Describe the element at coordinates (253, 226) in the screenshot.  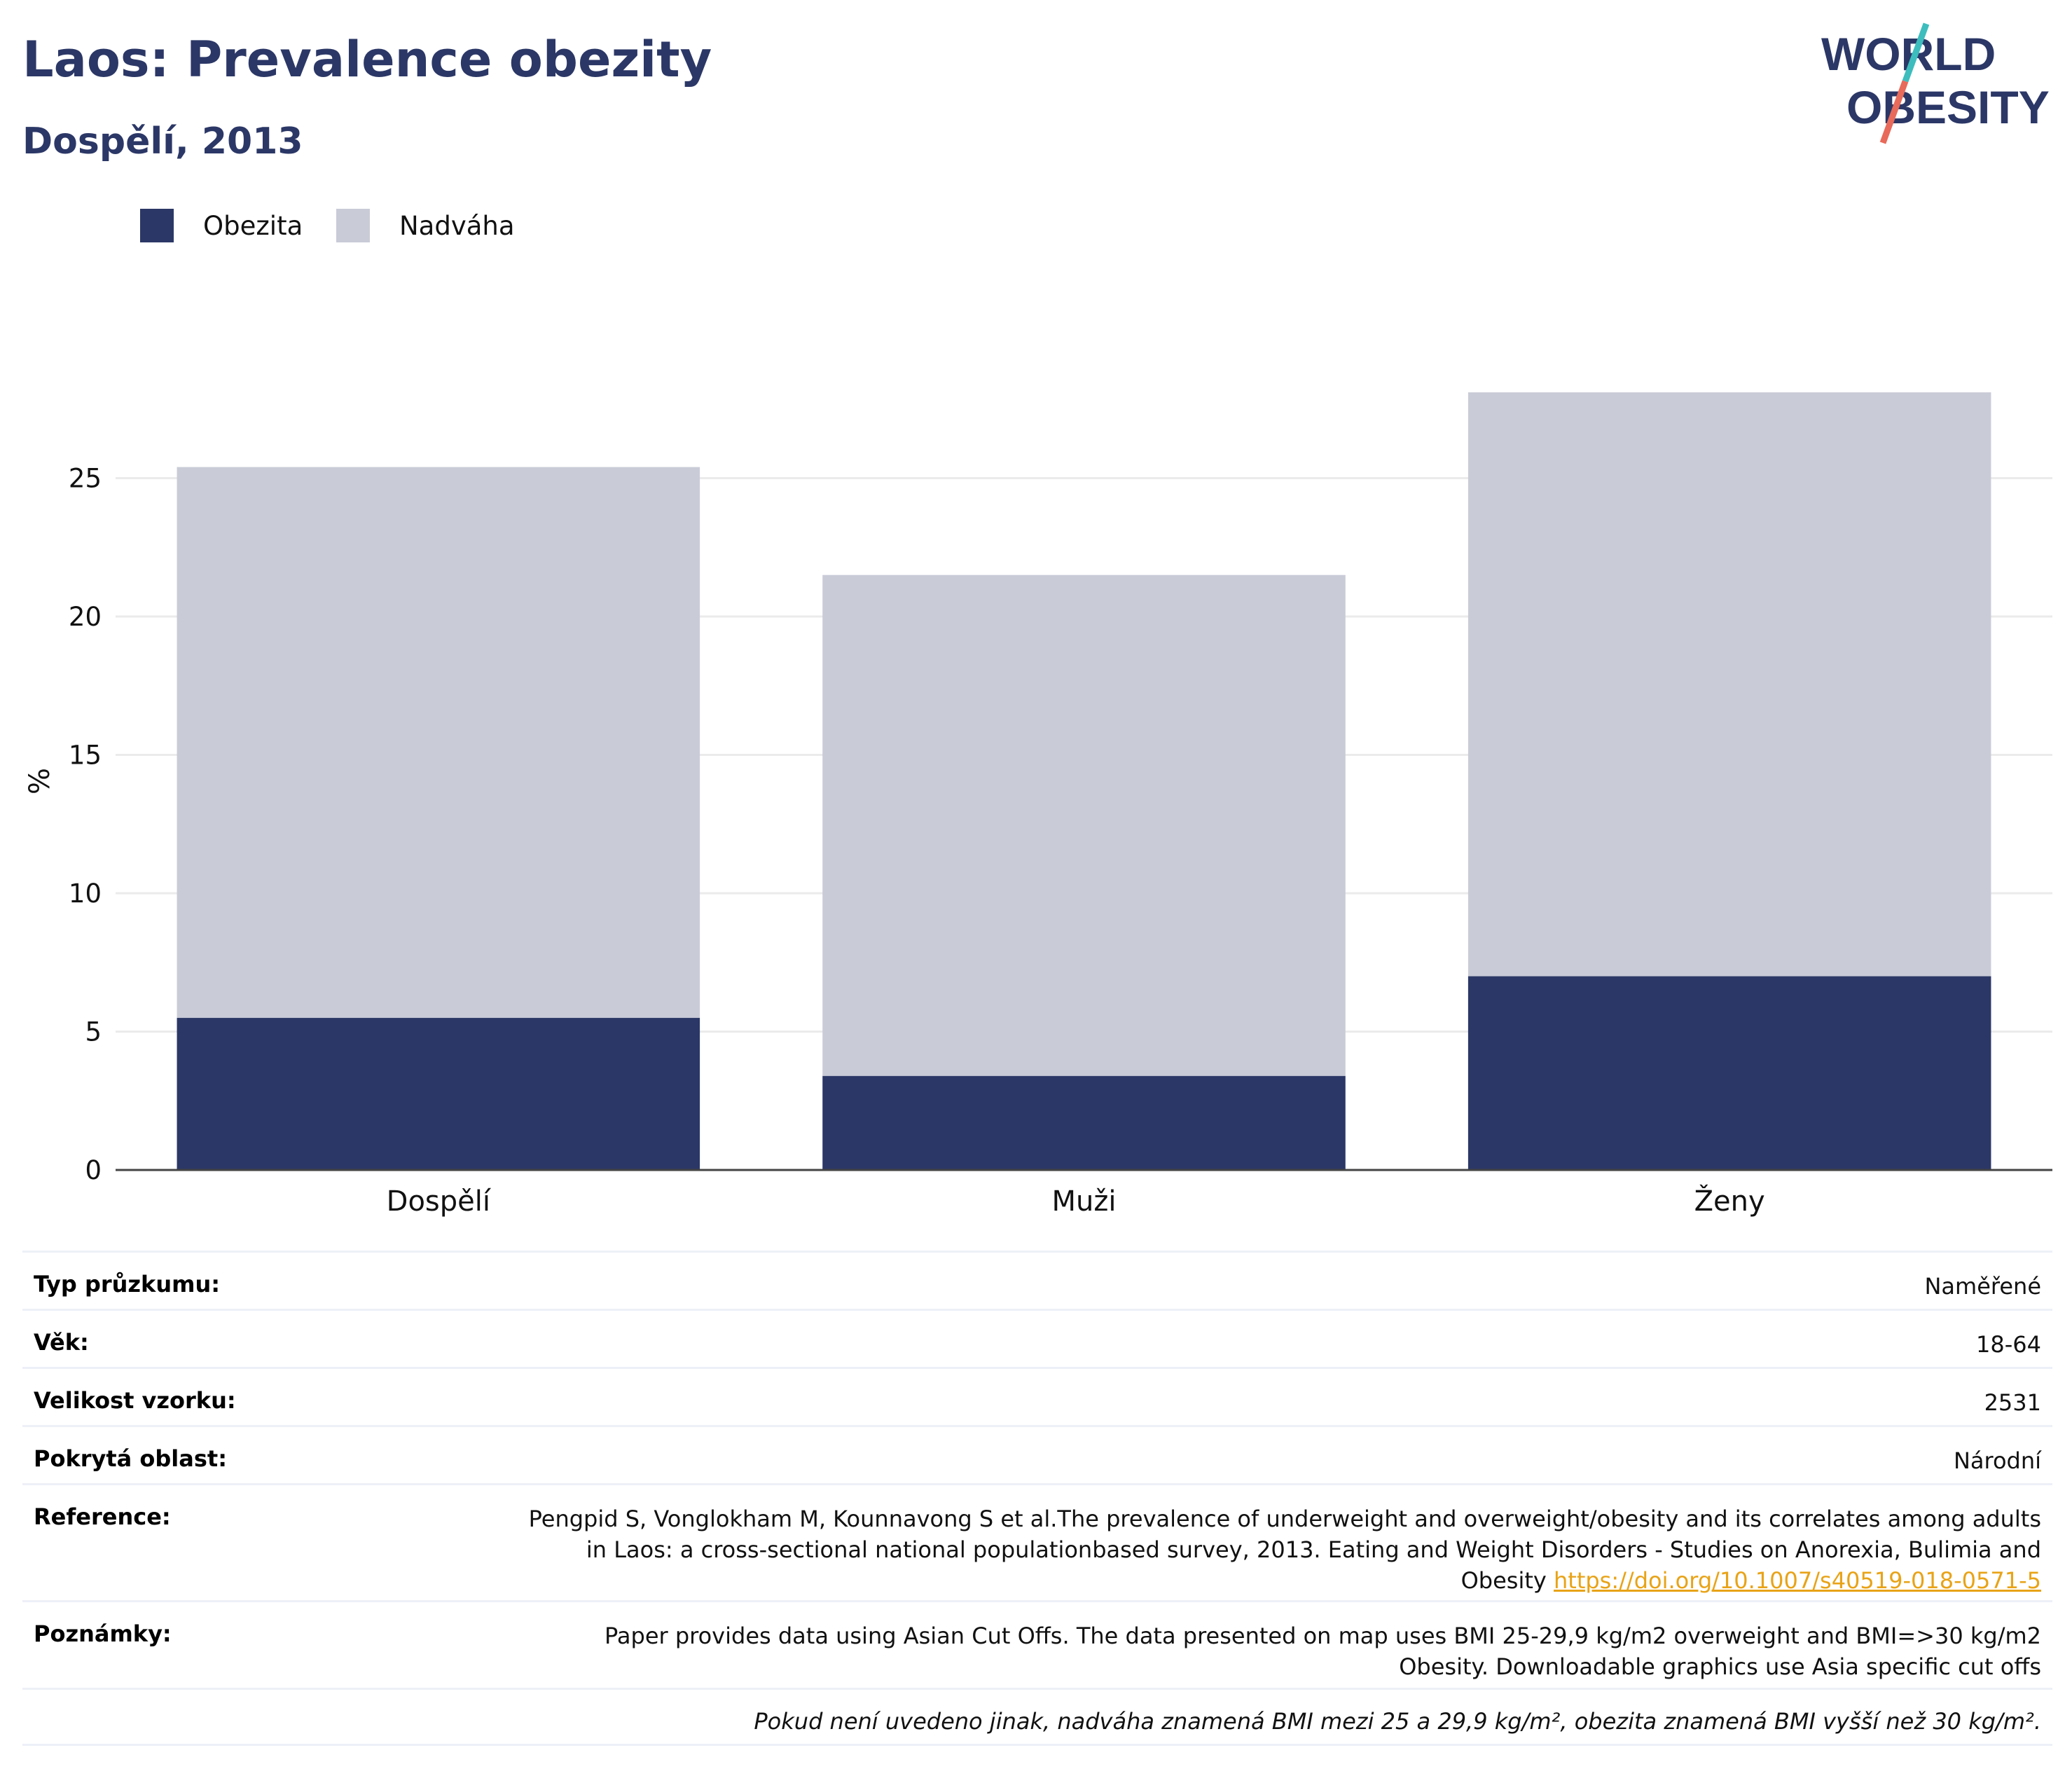
I see `legend-label-obesity: Obezita` at that location.